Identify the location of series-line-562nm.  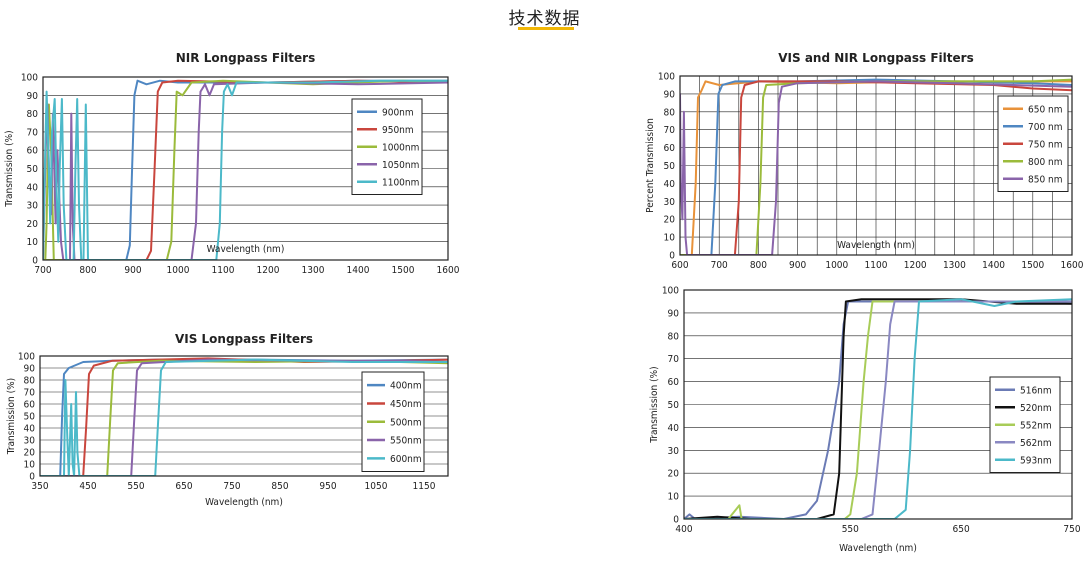
(878, 409).